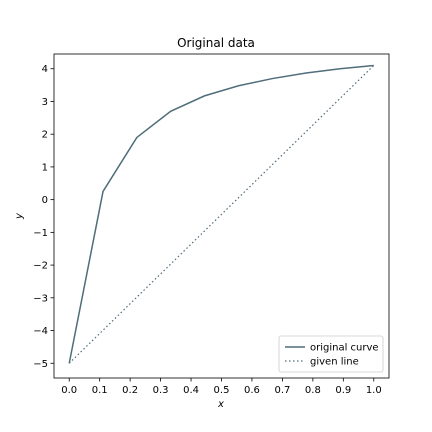  Describe the element at coordinates (69, 390) in the screenshot. I see `x-tick-label: 0.0` at that location.